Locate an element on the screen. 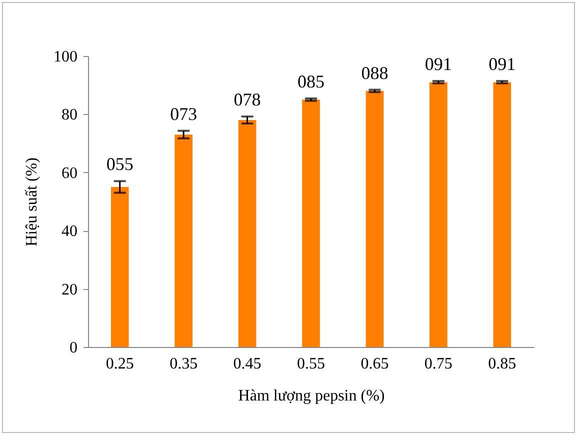 This screenshot has height=439, width=581. y-tick-label: 60 is located at coordinates (70, 173).